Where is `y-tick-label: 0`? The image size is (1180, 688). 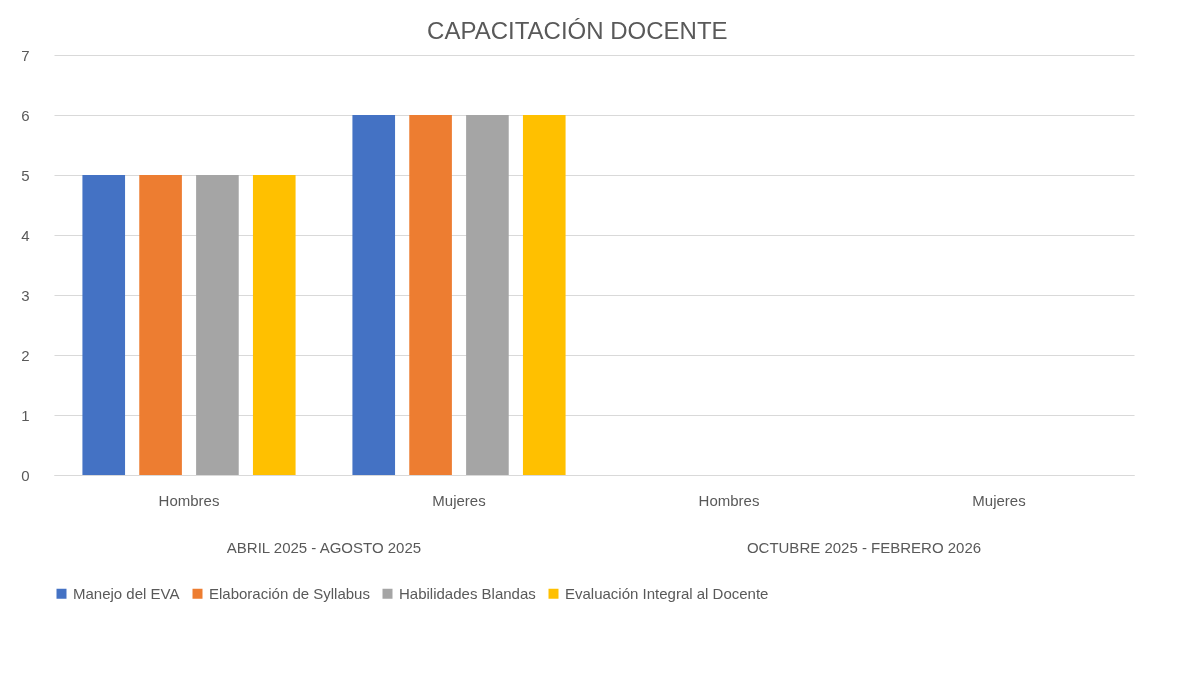 y-tick-label: 0 is located at coordinates (25, 475).